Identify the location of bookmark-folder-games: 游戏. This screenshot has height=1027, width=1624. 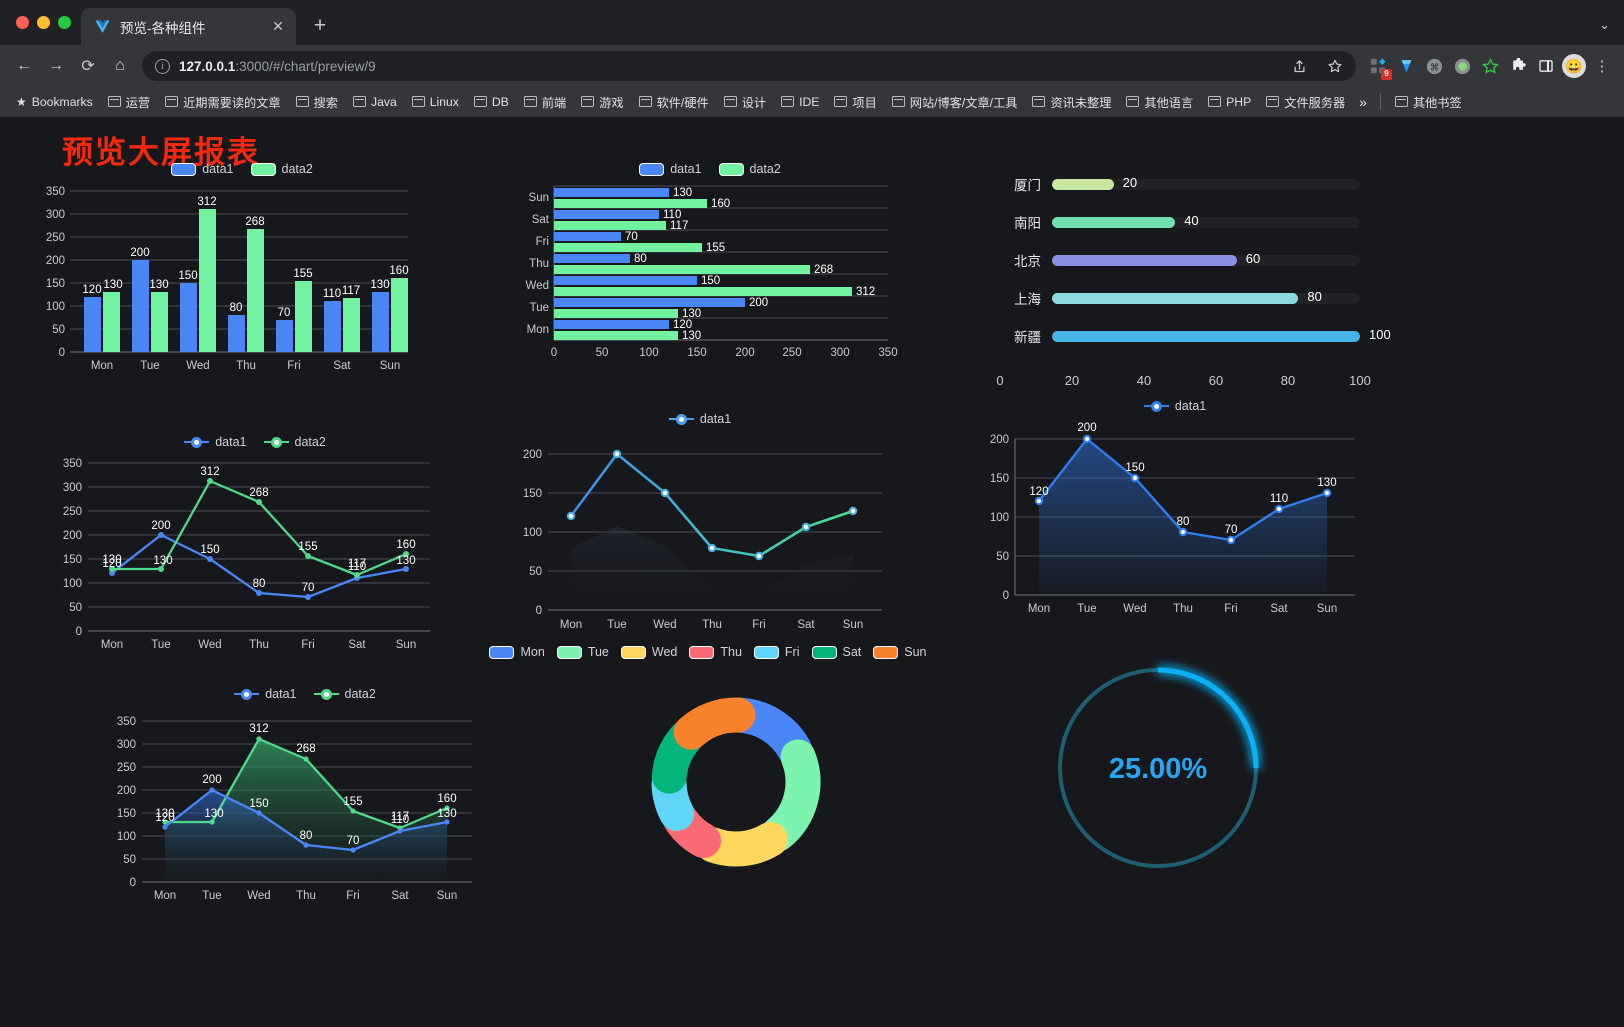
(602, 102).